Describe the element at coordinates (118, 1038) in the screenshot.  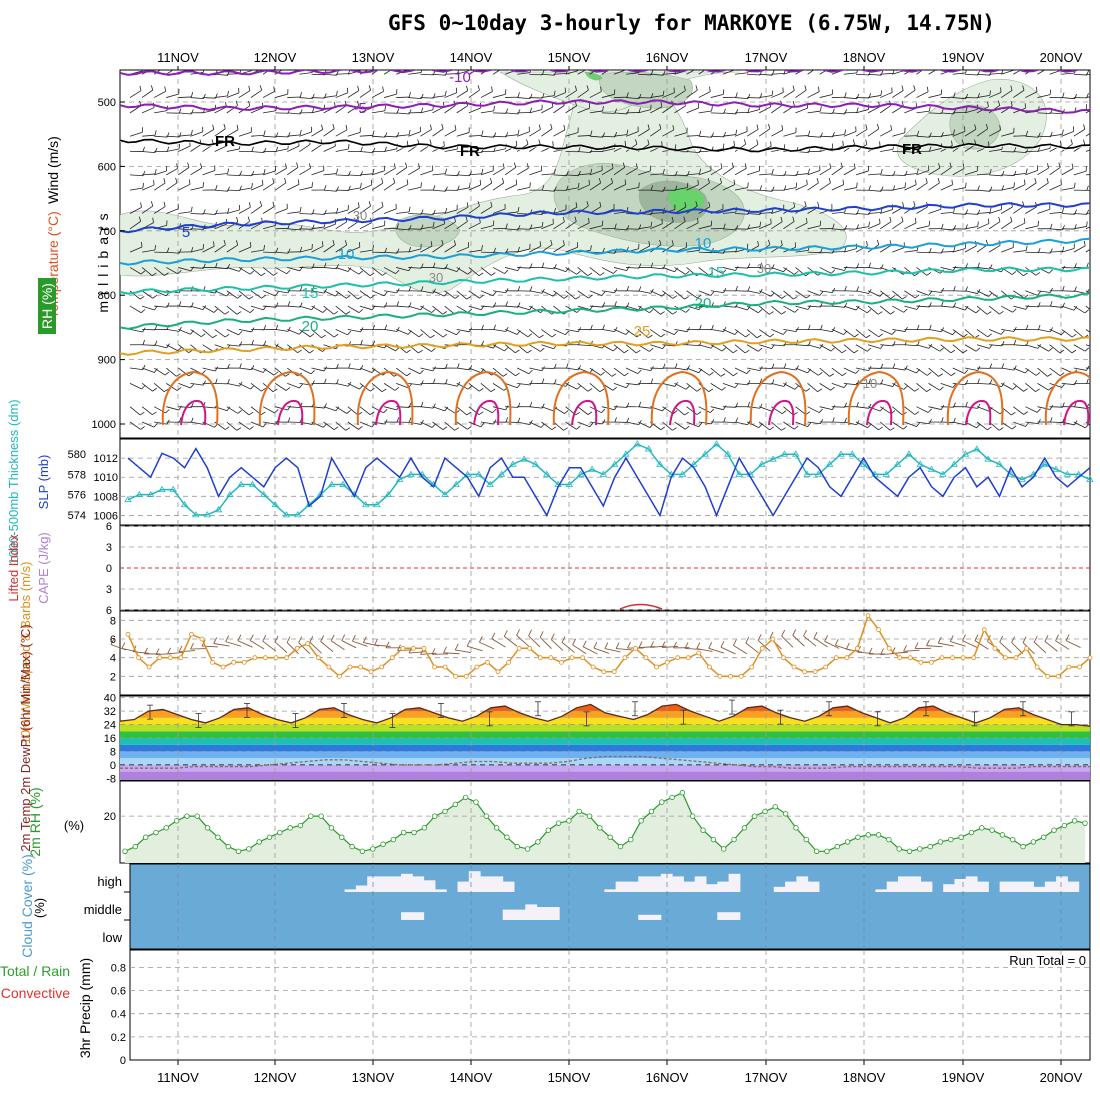
I see `precip-tick-label: 0.2` at that location.